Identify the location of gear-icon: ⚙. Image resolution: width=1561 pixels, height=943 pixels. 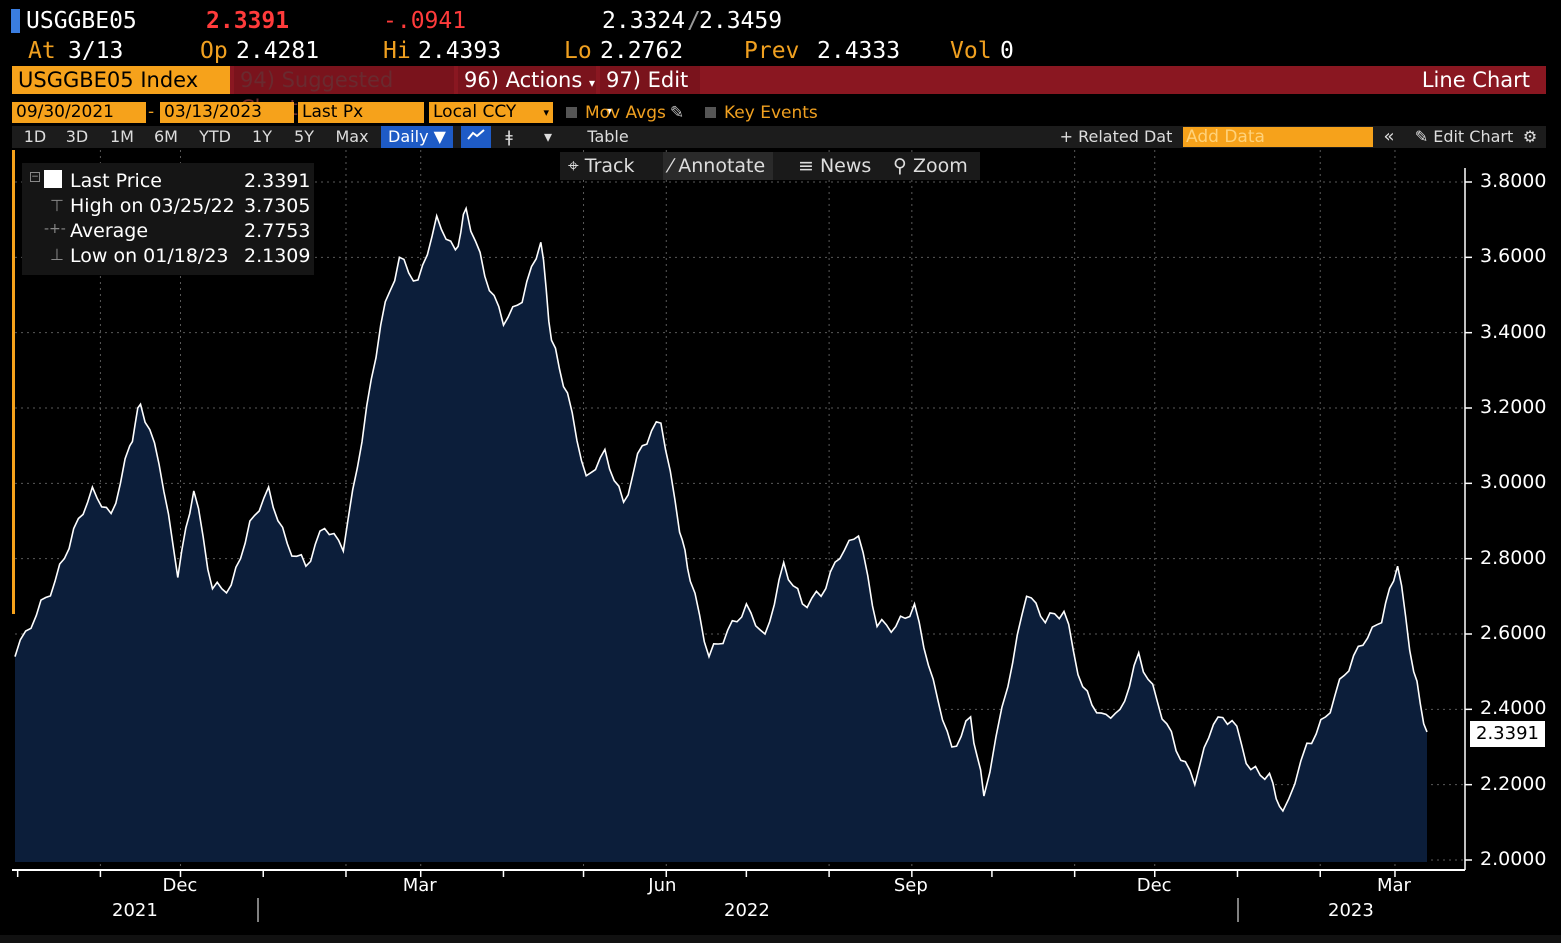
(1530, 136).